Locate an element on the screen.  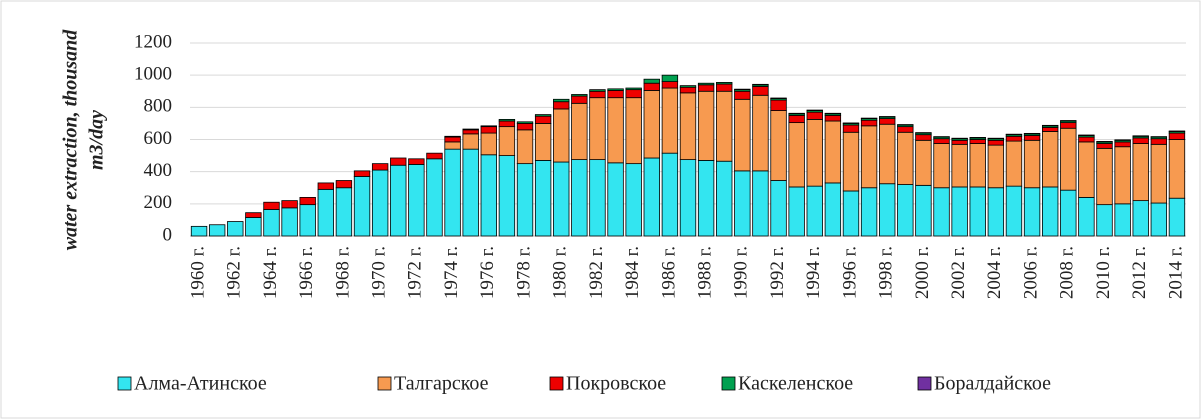
x-tick-label: 1980 г. is located at coordinates (560, 272).